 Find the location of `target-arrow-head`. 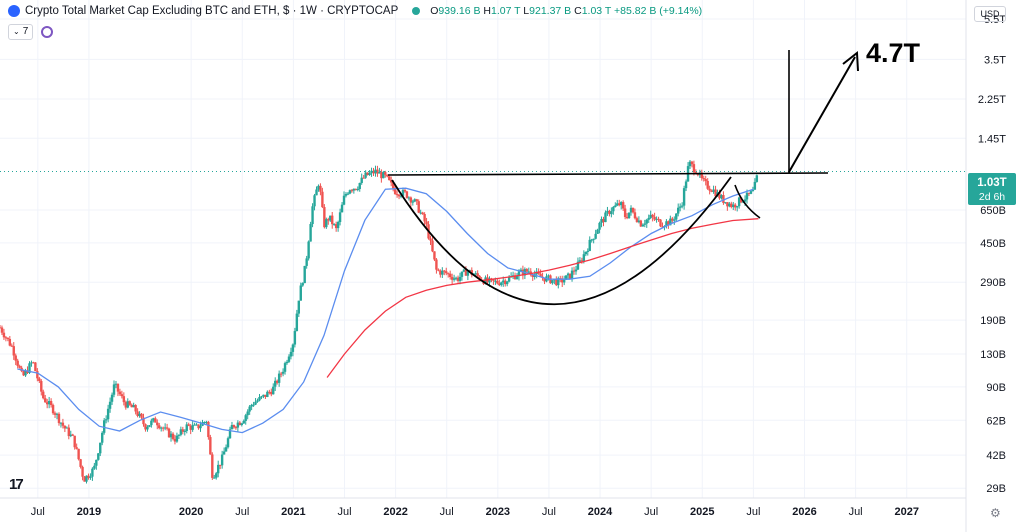

target-arrow-head is located at coordinates (850, 61).